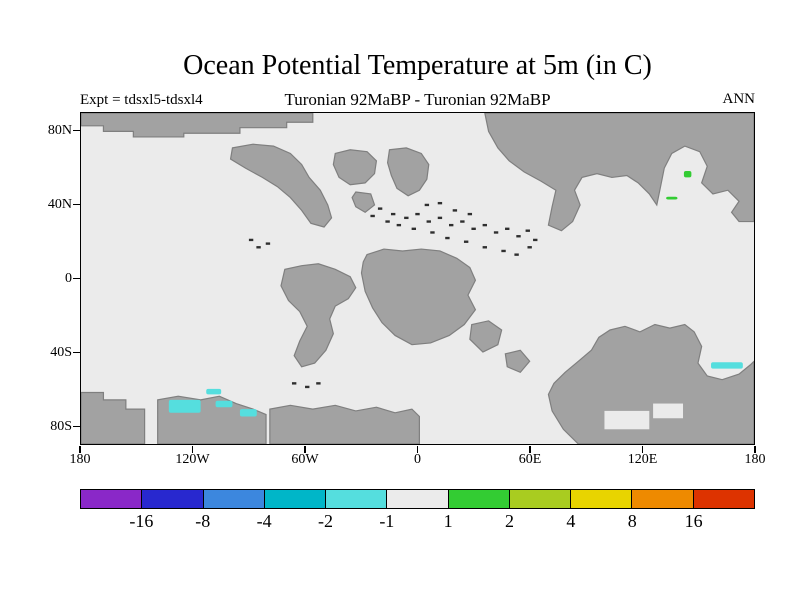 The image size is (800, 600). Describe the element at coordinates (642, 459) in the screenshot. I see `x-tick-label: 120E` at that location.